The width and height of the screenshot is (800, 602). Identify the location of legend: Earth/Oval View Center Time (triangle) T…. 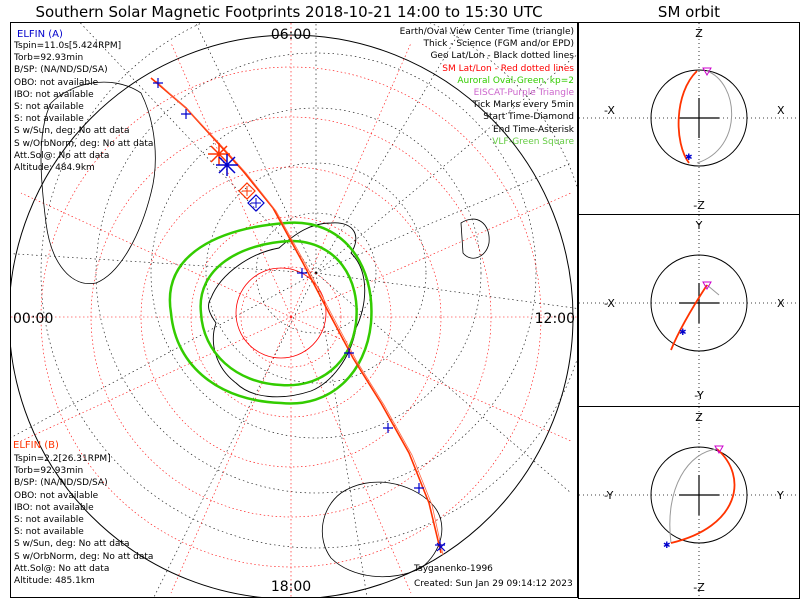
(487, 87).